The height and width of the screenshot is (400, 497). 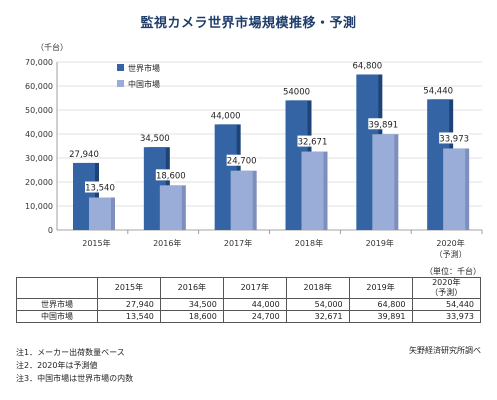 What do you see at coordinates (191, 316) in the screenshot?
I see `table-cell: 18,600` at bounding box center [191, 316].